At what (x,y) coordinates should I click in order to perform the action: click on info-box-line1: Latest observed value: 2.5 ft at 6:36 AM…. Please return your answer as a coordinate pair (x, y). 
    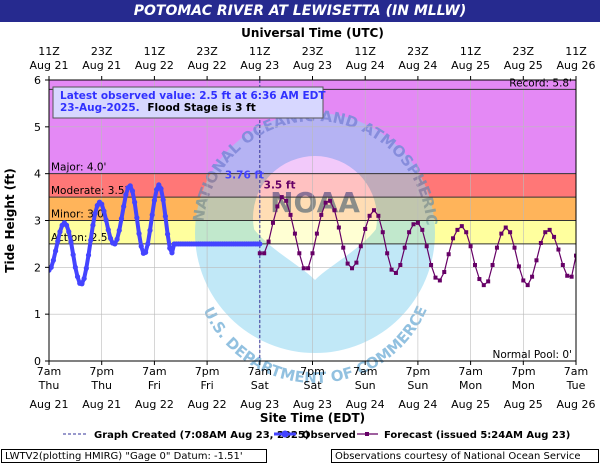
    Looking at the image, I should click on (193, 96).